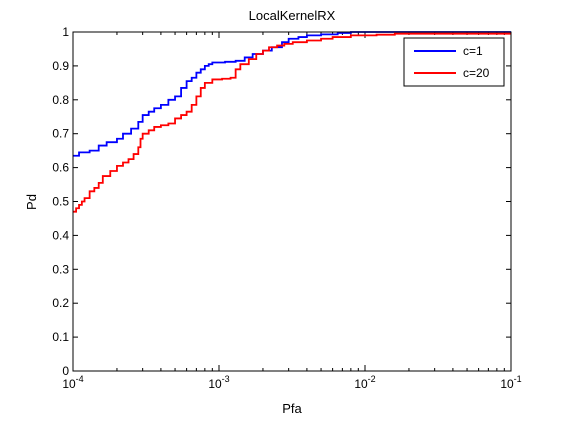 The height and width of the screenshot is (426, 563). Describe the element at coordinates (60, 202) in the screenshot. I see `y-tick-label: 0.5` at that location.